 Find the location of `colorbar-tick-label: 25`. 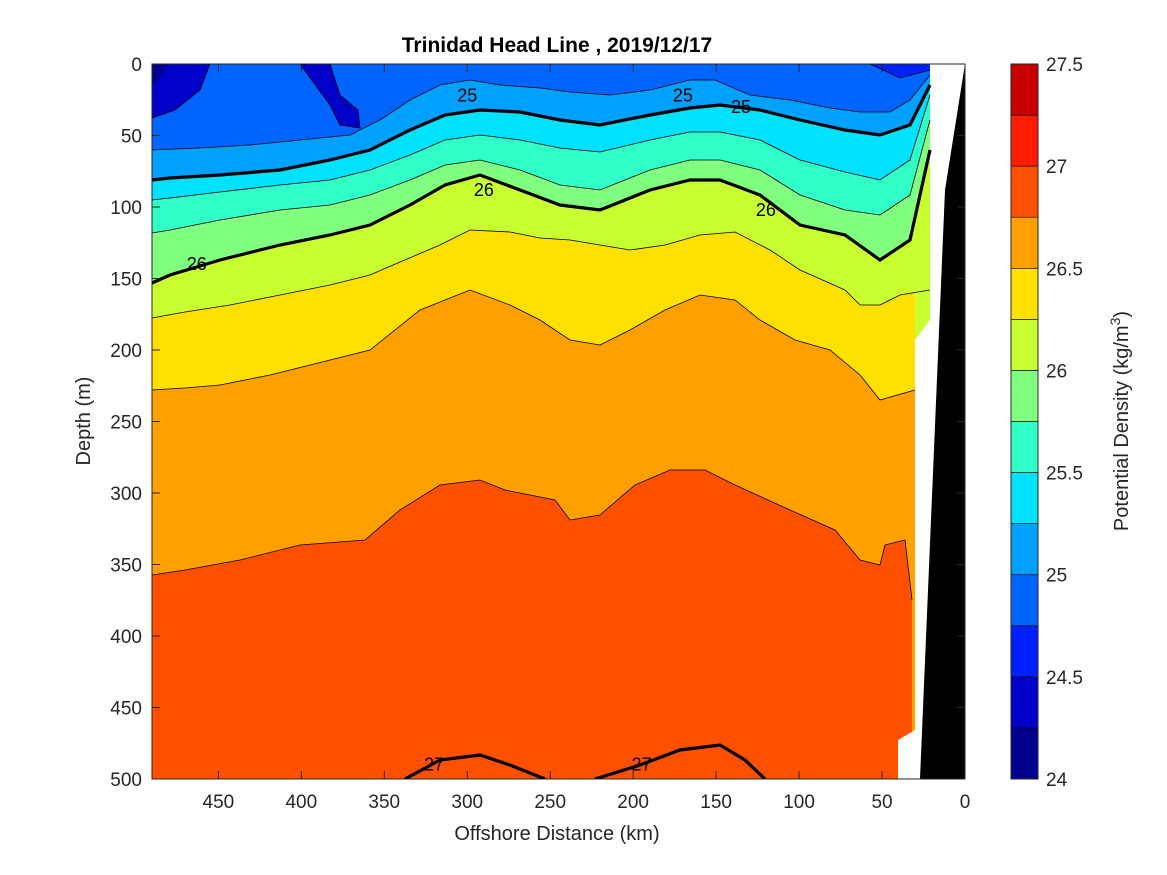

colorbar-tick-label: 25 is located at coordinates (1056, 576).